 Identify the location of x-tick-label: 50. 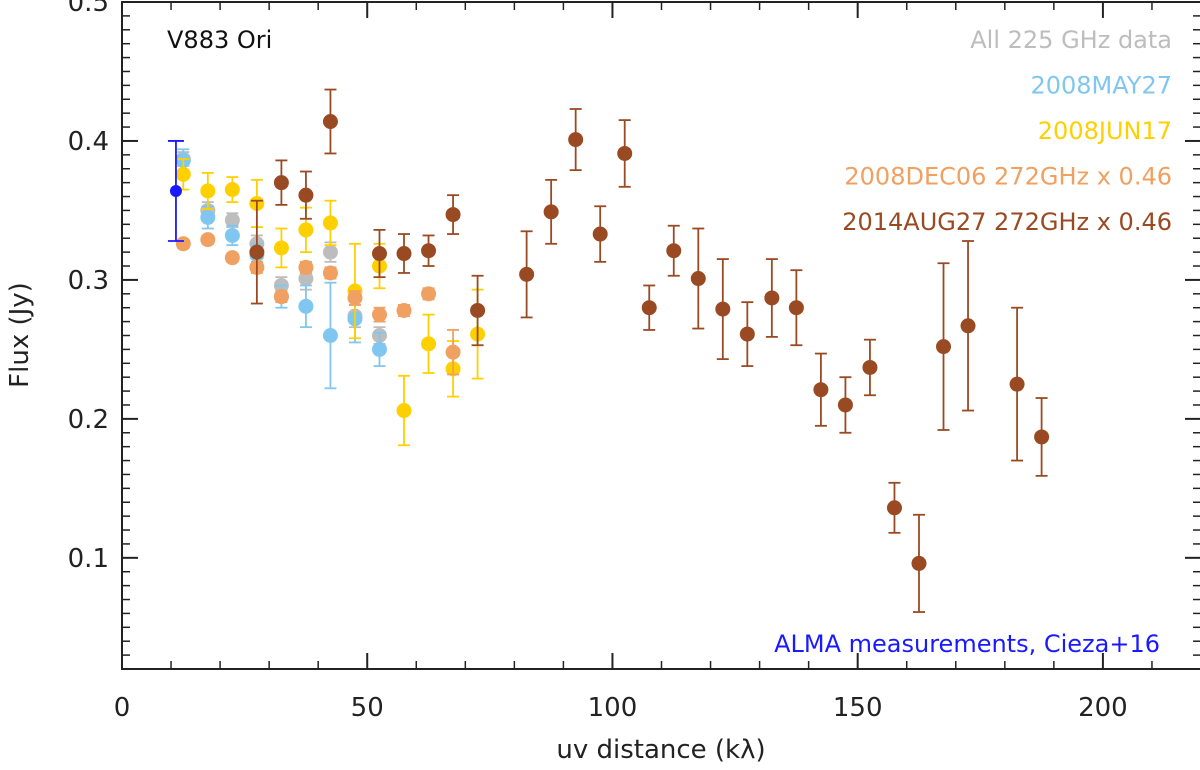
(367, 708).